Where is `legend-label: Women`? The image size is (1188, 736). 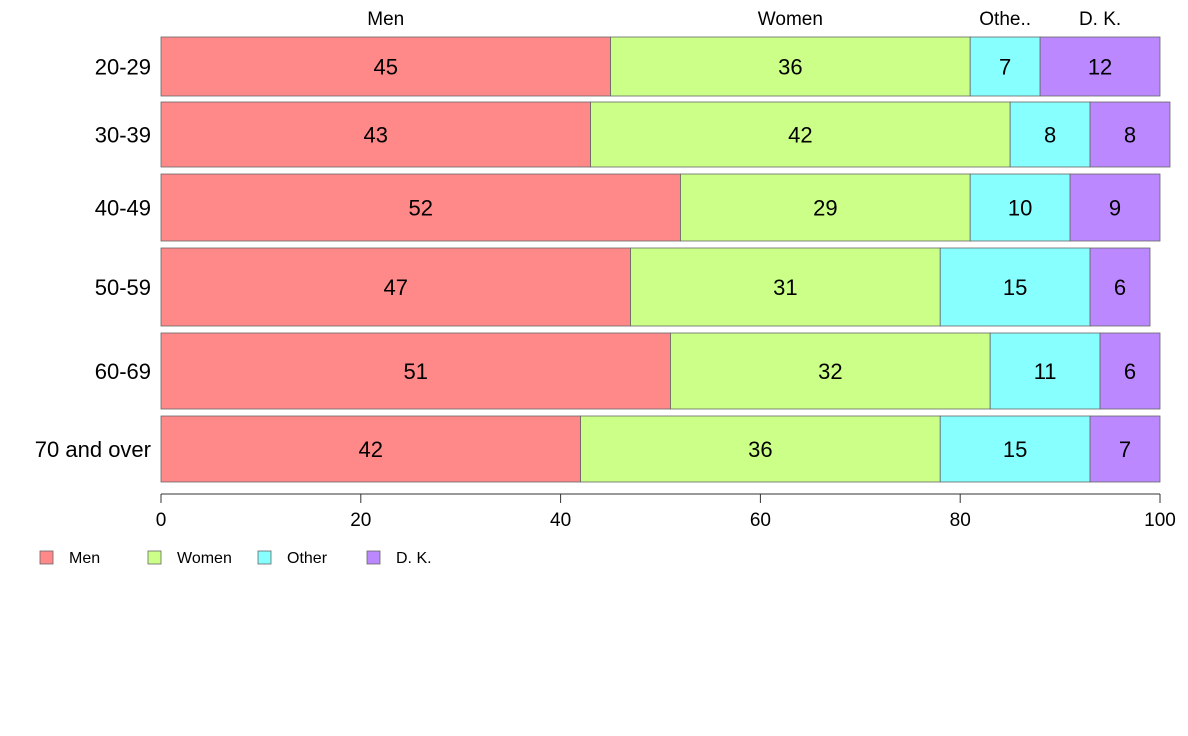
legend-label: Women is located at coordinates (204, 558).